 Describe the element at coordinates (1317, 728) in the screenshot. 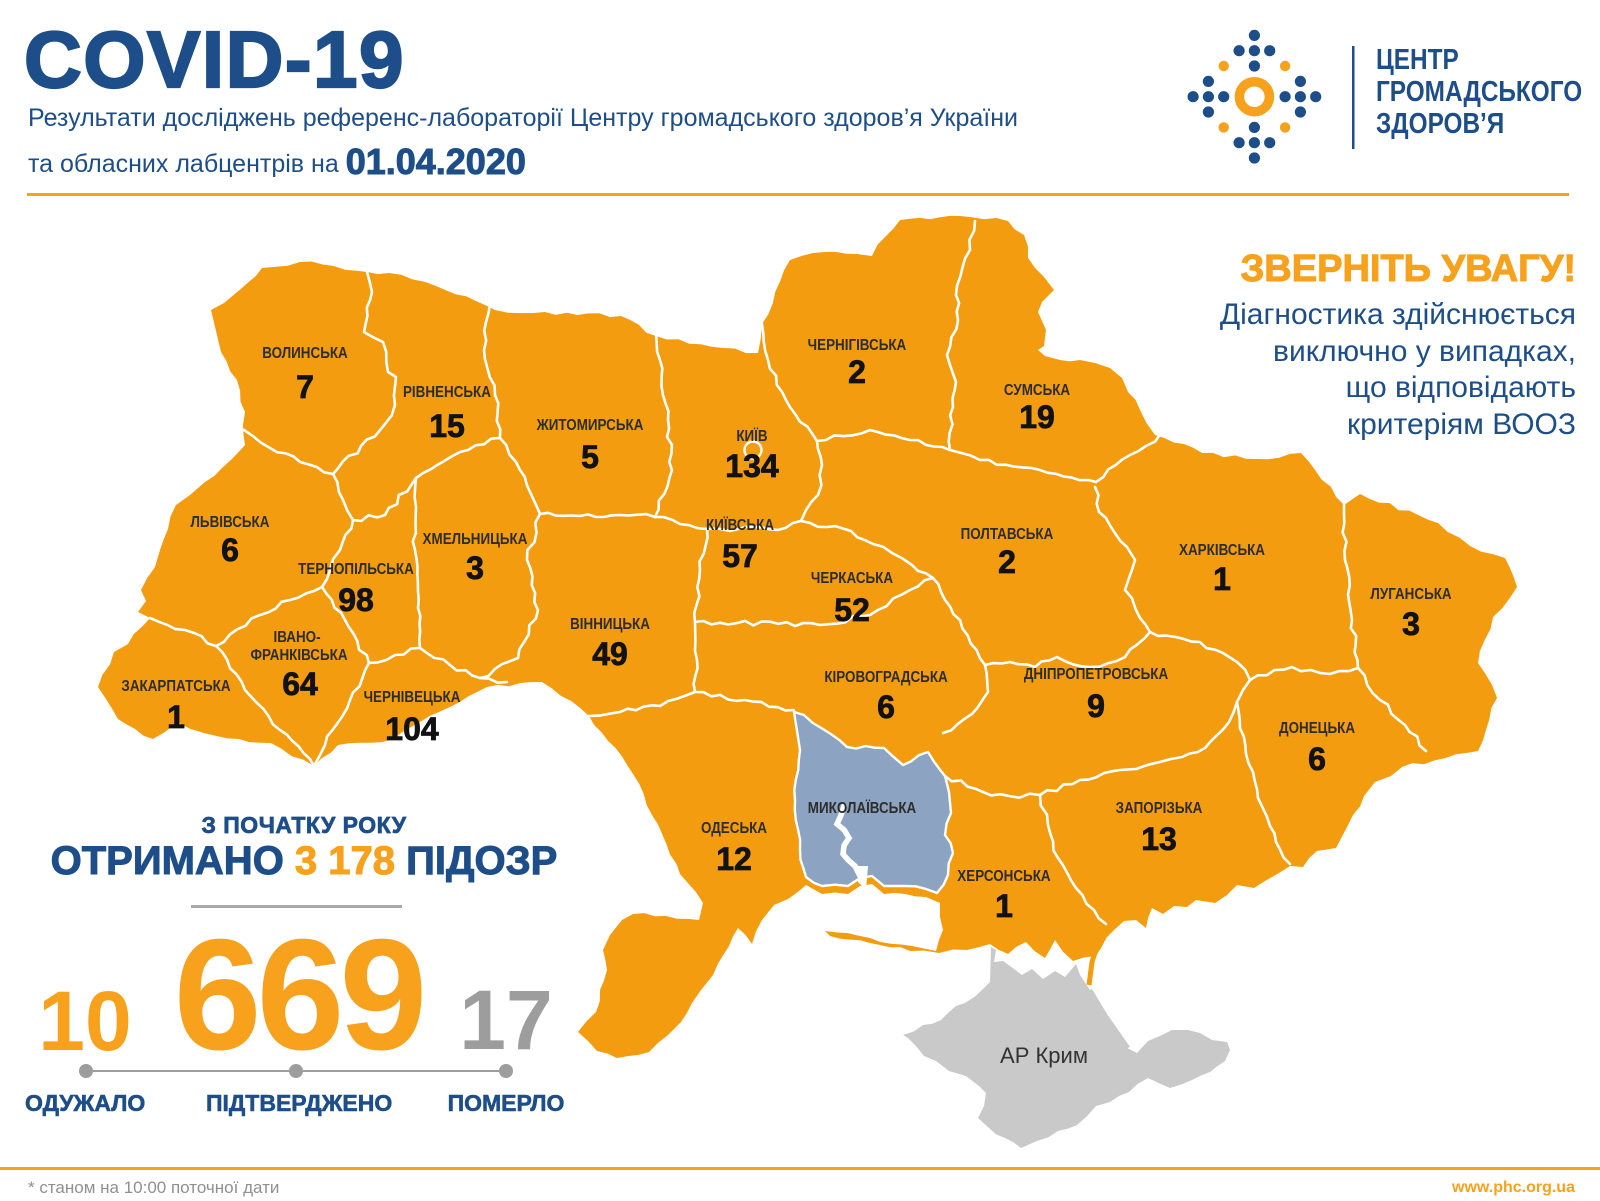

I see `svg-text: ДОНЕЦЬКА` at that location.